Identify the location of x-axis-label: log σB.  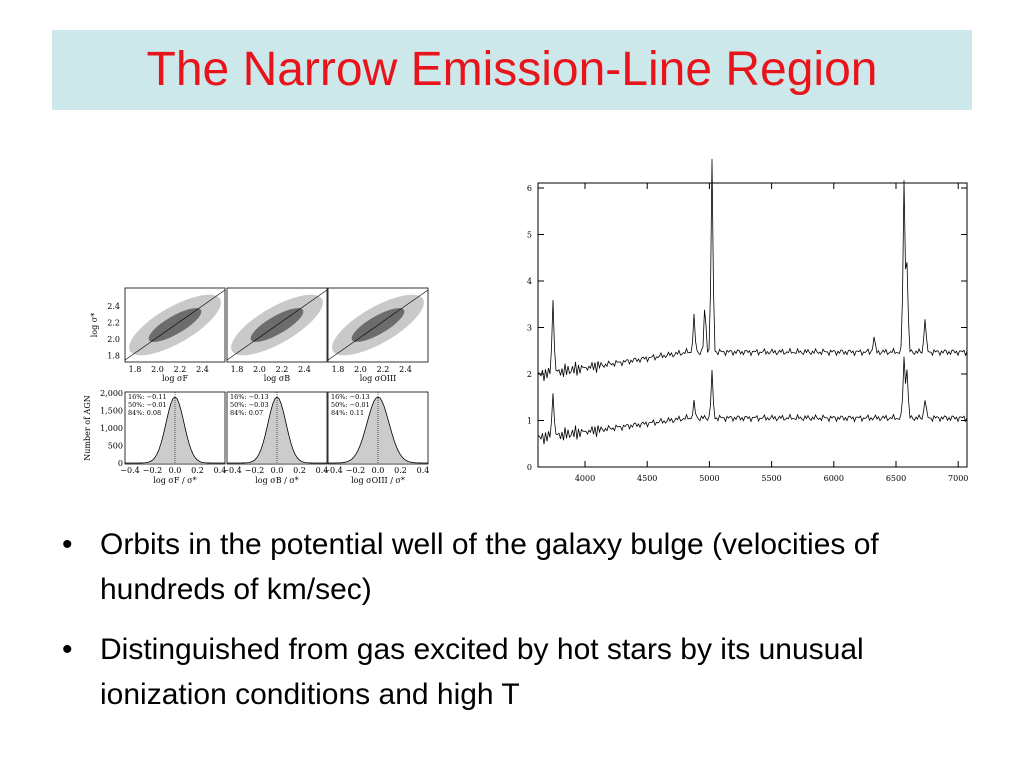
(277, 378).